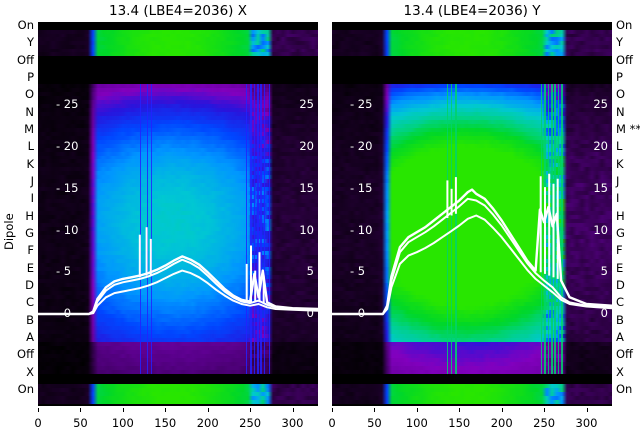 The height and width of the screenshot is (440, 640). What do you see at coordinates (472, 264) in the screenshot?
I see `overlay-trace-line` at bounding box center [472, 264].